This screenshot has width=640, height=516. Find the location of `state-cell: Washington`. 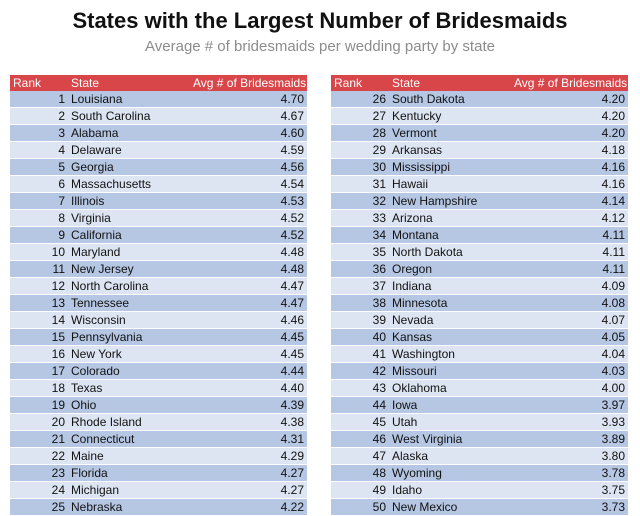

state-cell: Washington is located at coordinates (450, 354).